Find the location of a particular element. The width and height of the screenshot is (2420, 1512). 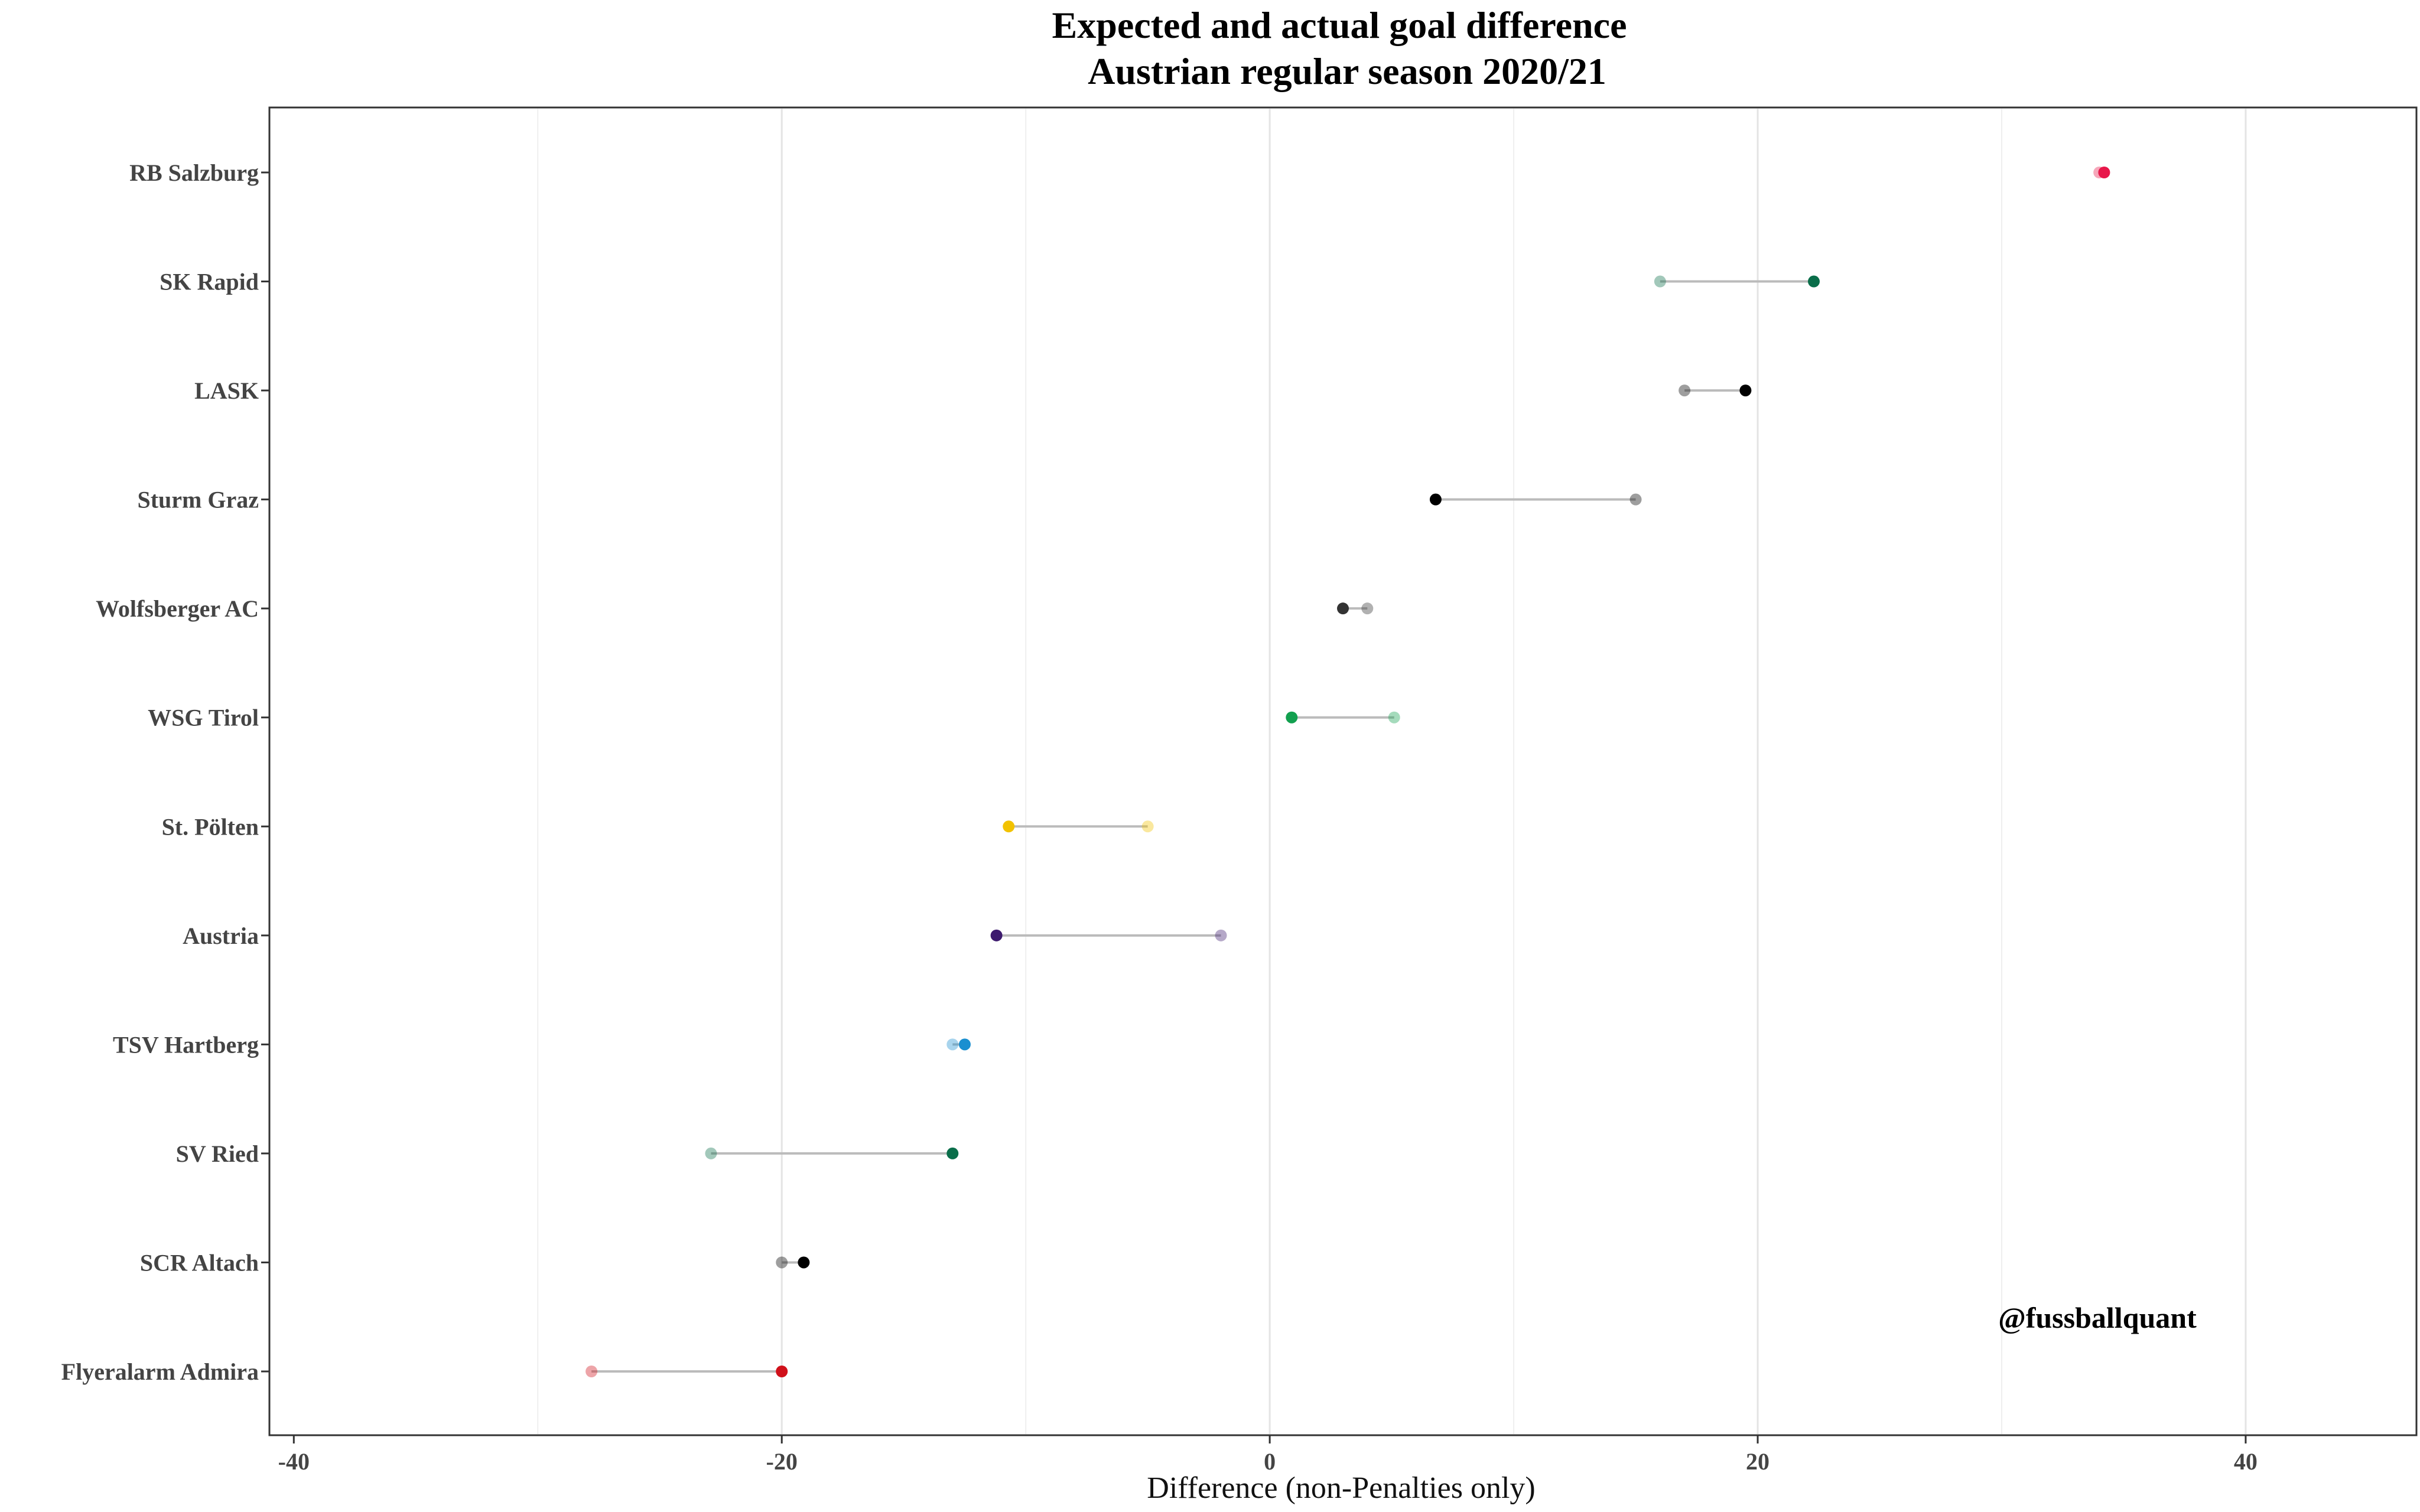

x-tick-label: -40 is located at coordinates (294, 1461).